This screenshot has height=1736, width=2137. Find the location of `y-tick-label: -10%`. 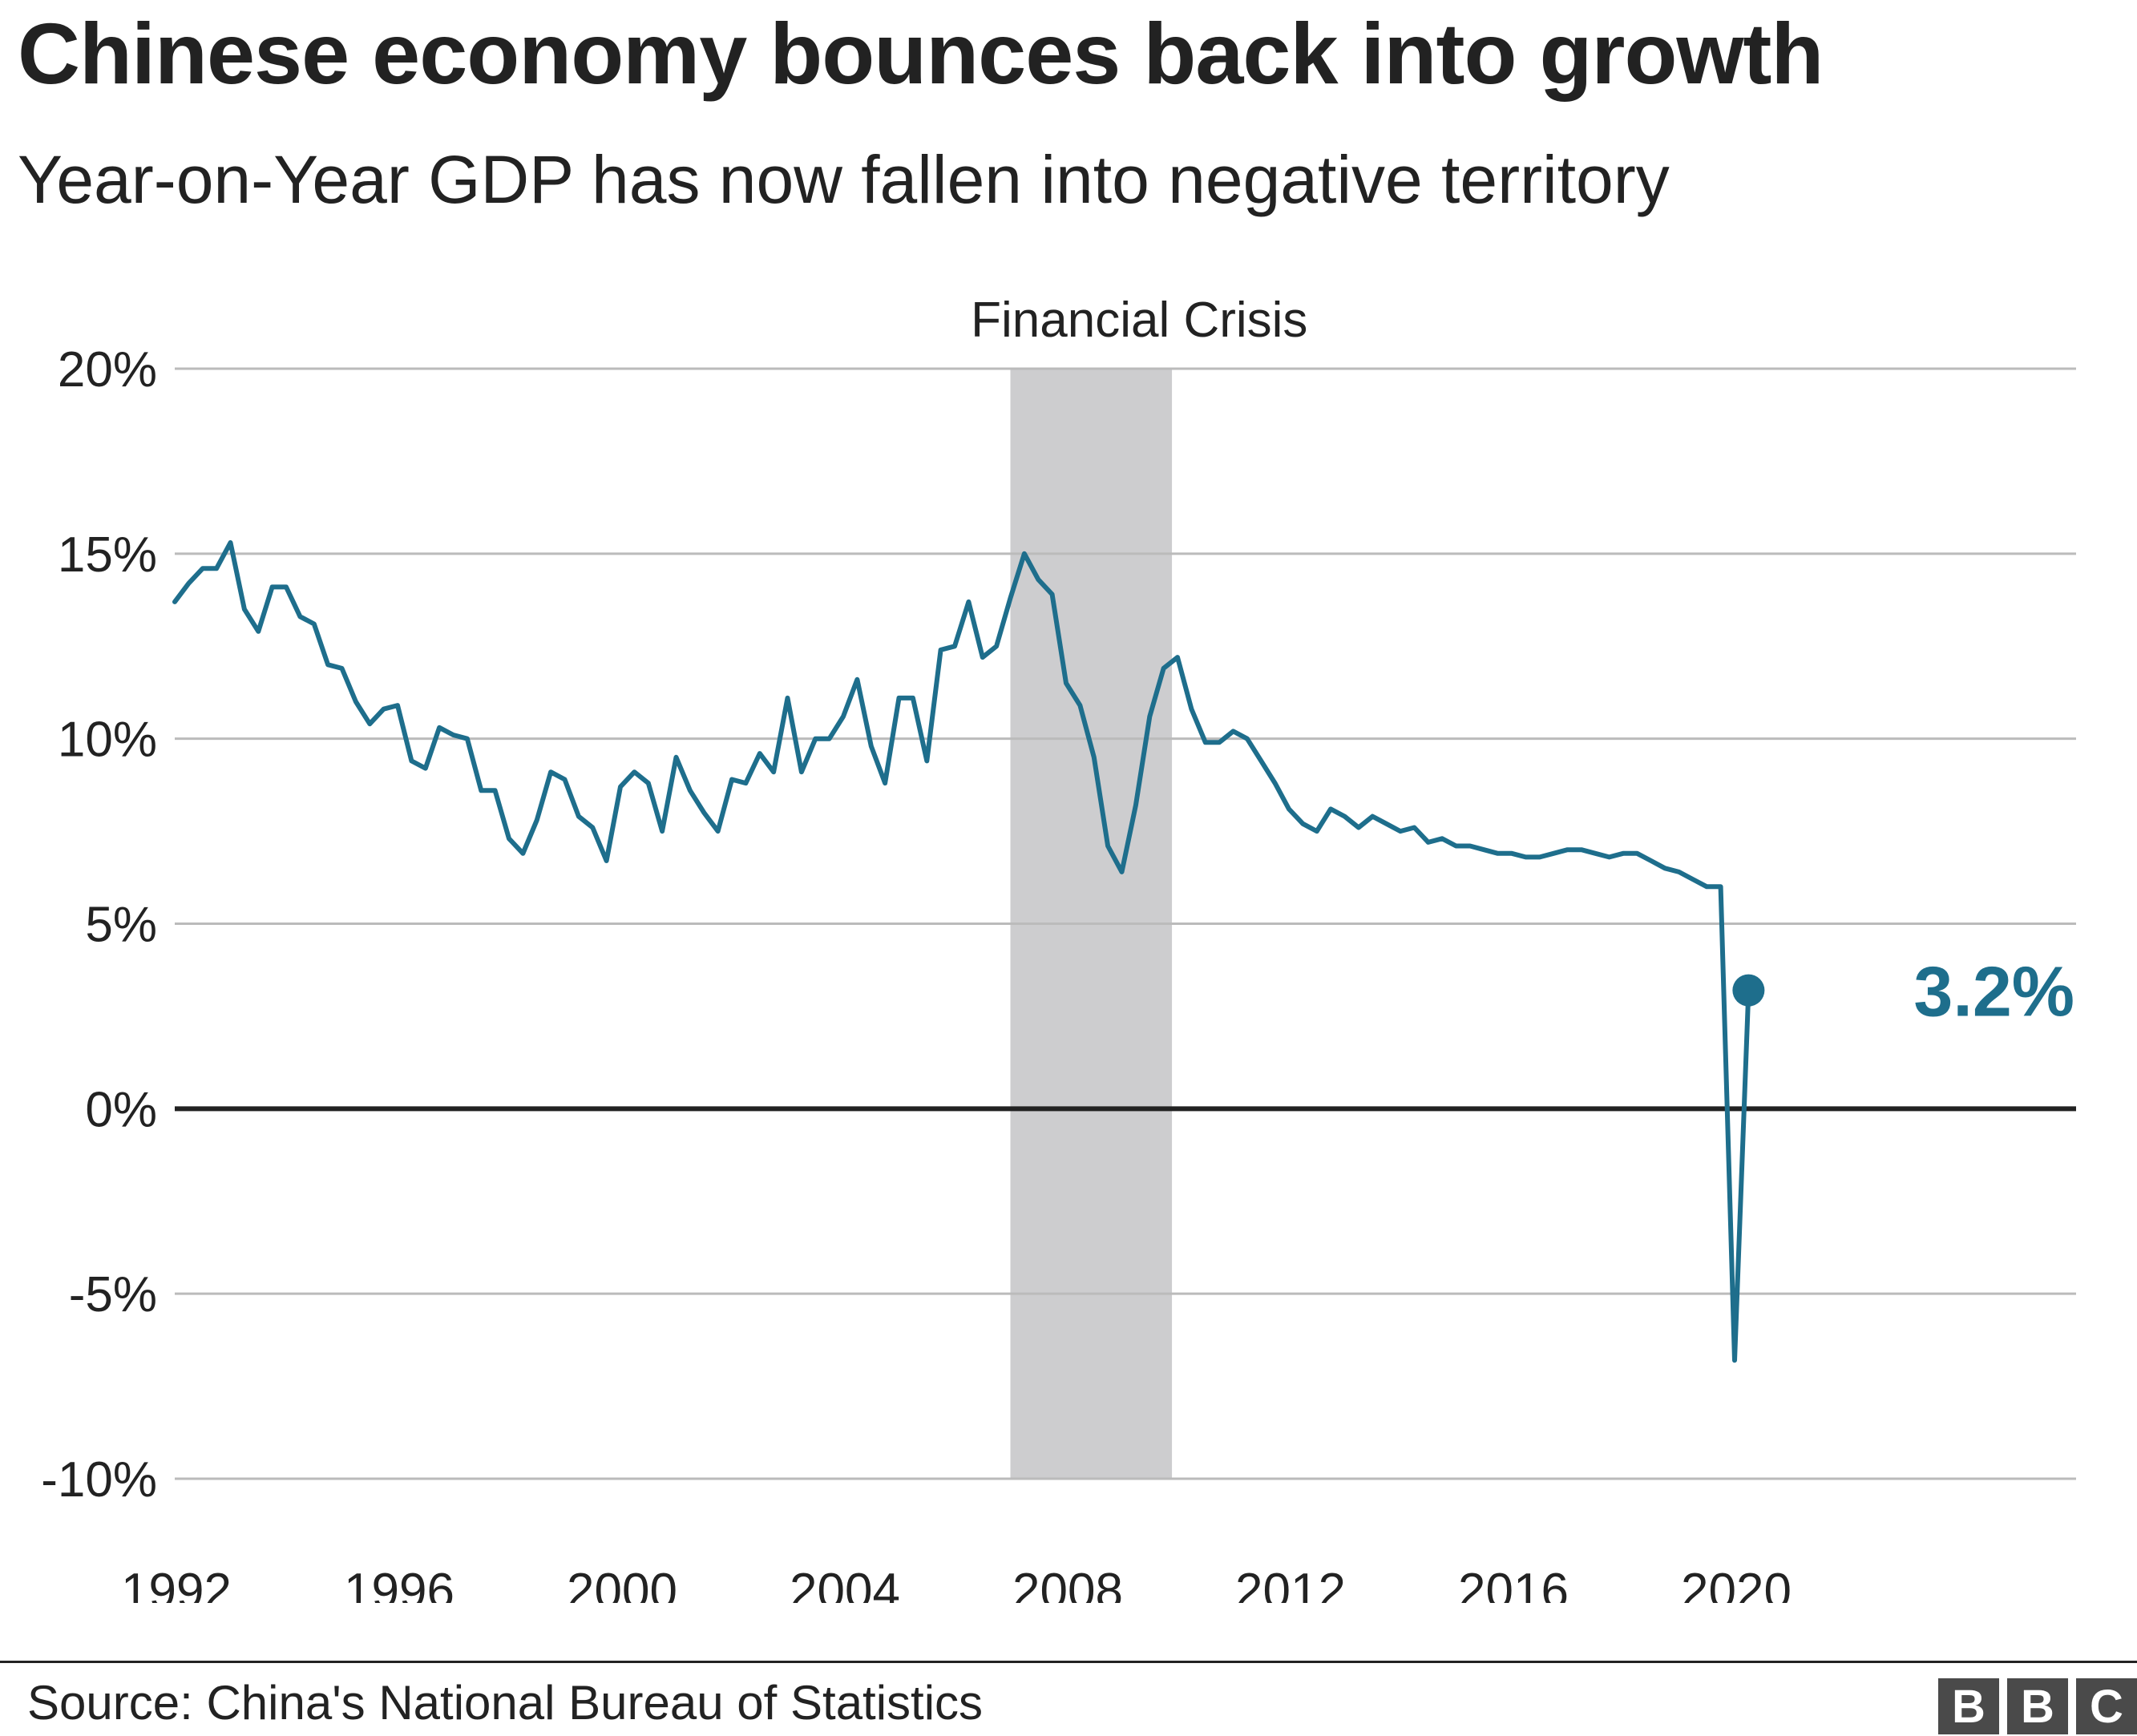

y-tick-label: -10% is located at coordinates (99, 1480).